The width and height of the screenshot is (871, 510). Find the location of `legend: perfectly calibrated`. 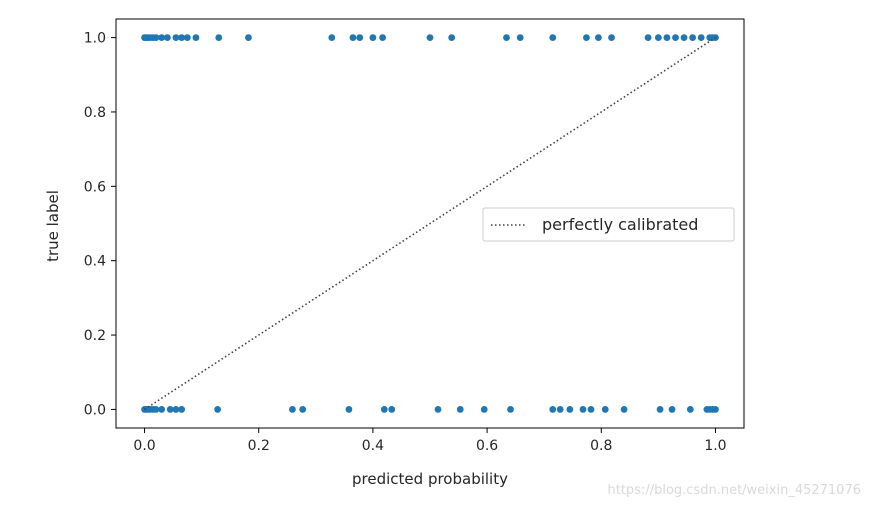

legend: perfectly calibrated is located at coordinates (608, 224).